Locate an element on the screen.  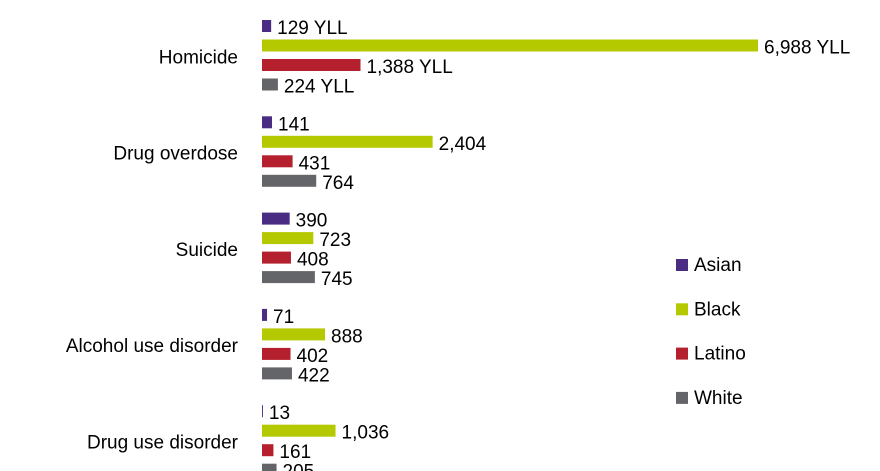
category-label: Drug use disorder is located at coordinates (163, 442).